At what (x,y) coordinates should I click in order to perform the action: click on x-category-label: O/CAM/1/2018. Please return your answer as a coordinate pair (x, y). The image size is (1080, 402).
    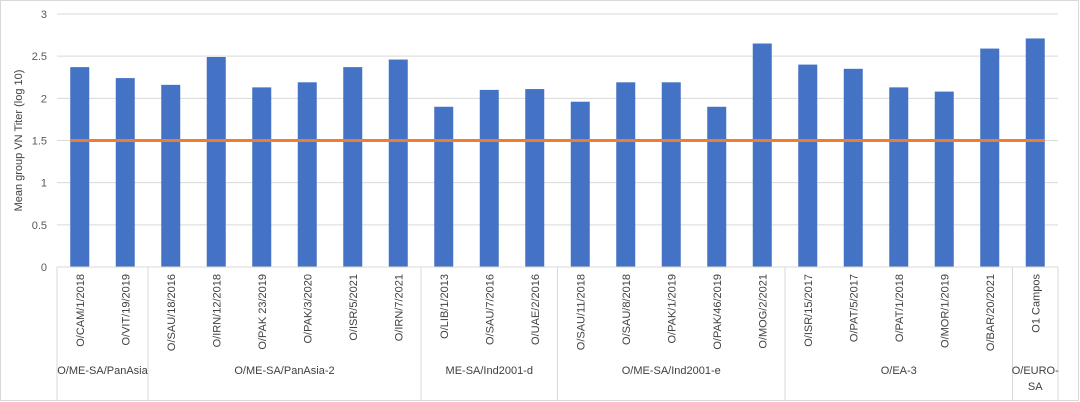
    Looking at the image, I should click on (81, 310).